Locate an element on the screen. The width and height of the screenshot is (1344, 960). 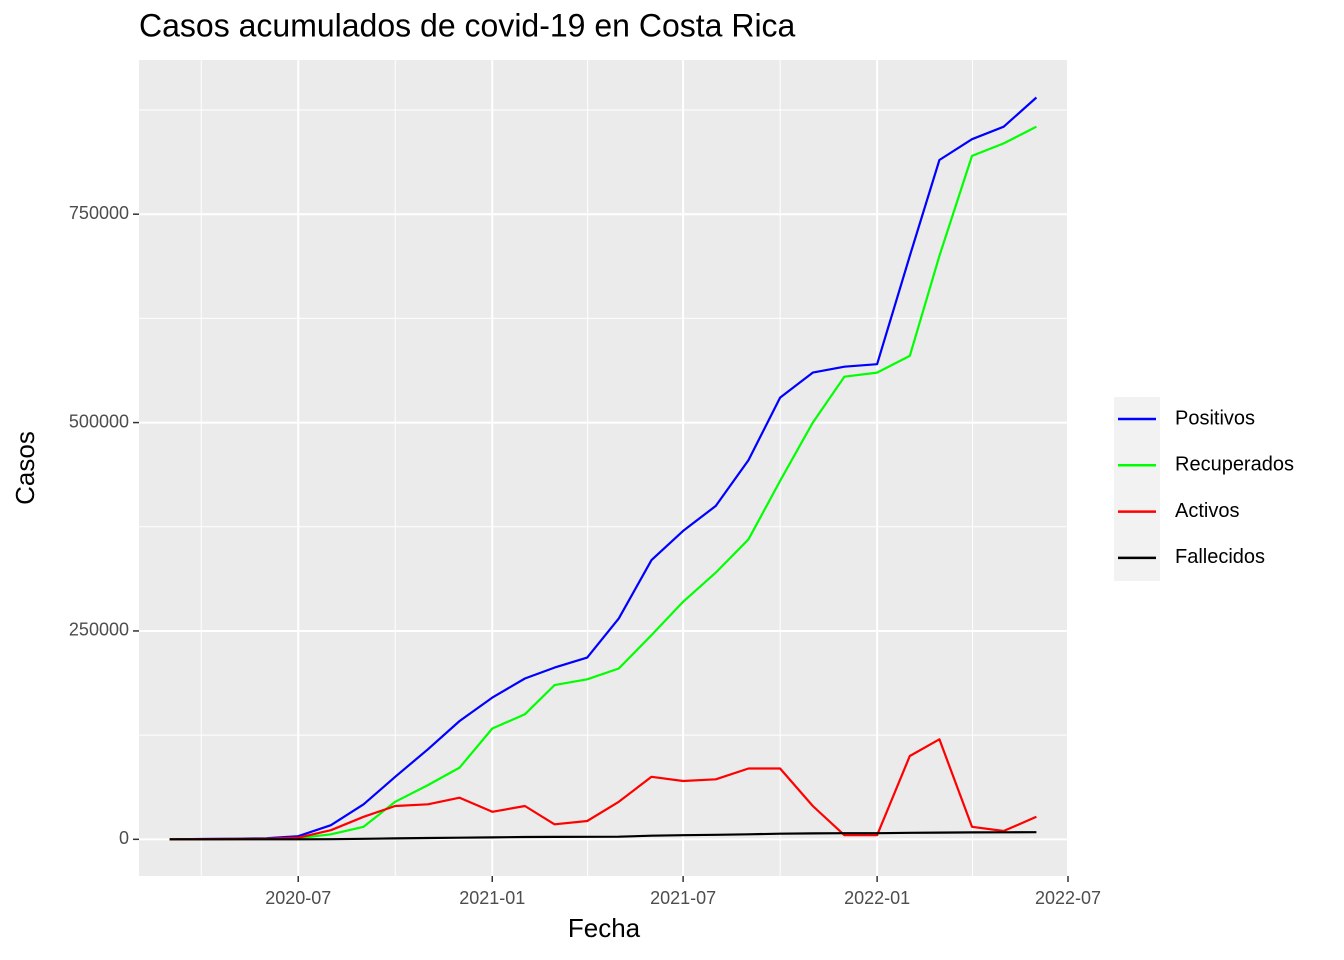
x-tick-label: 2021-07 is located at coordinates (683, 898).